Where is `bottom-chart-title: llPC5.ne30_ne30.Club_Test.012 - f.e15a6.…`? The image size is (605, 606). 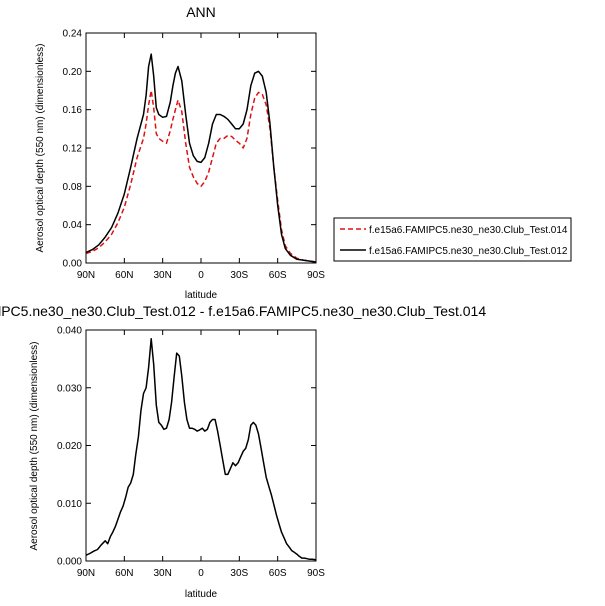 bottom-chart-title: llPC5.ne30_ne30.Club_Test.012 - f.e15a6.… is located at coordinates (243, 311).